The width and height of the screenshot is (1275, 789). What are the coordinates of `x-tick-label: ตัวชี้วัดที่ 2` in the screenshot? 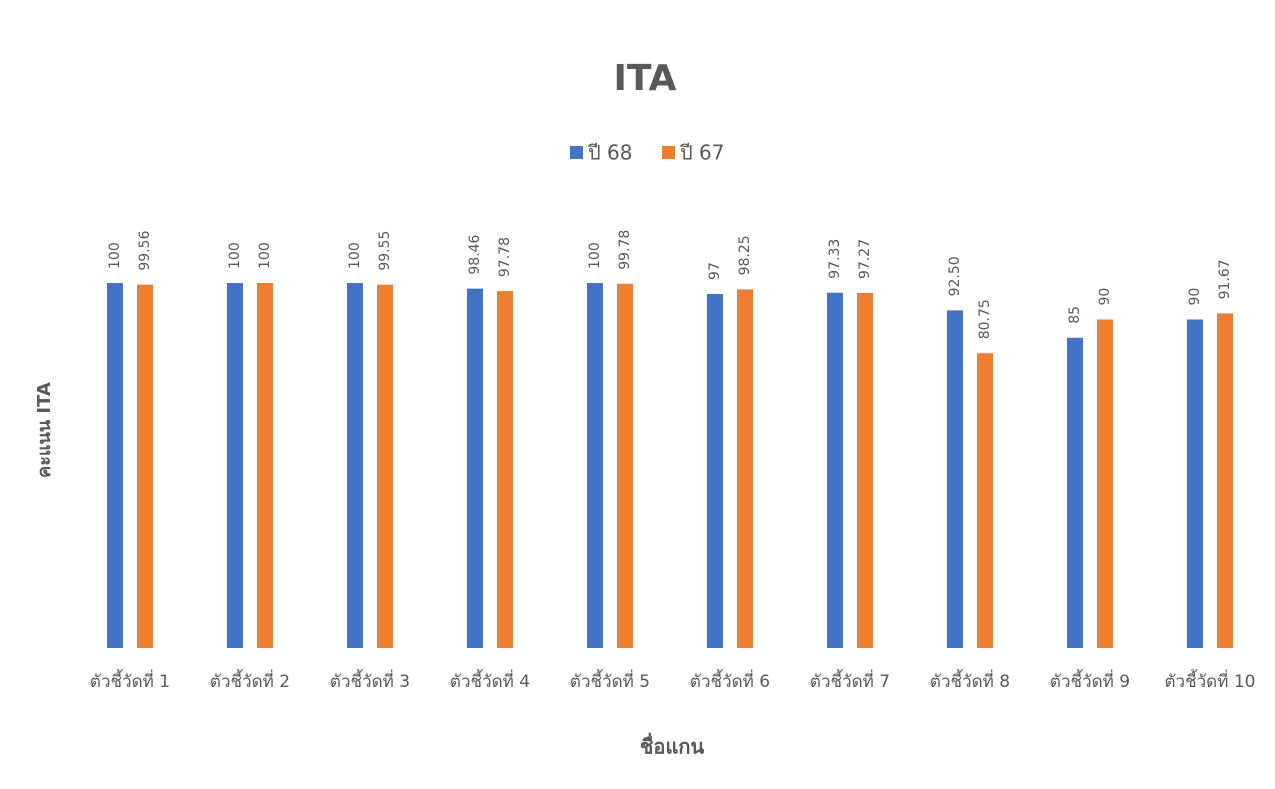 It's located at (250, 680).